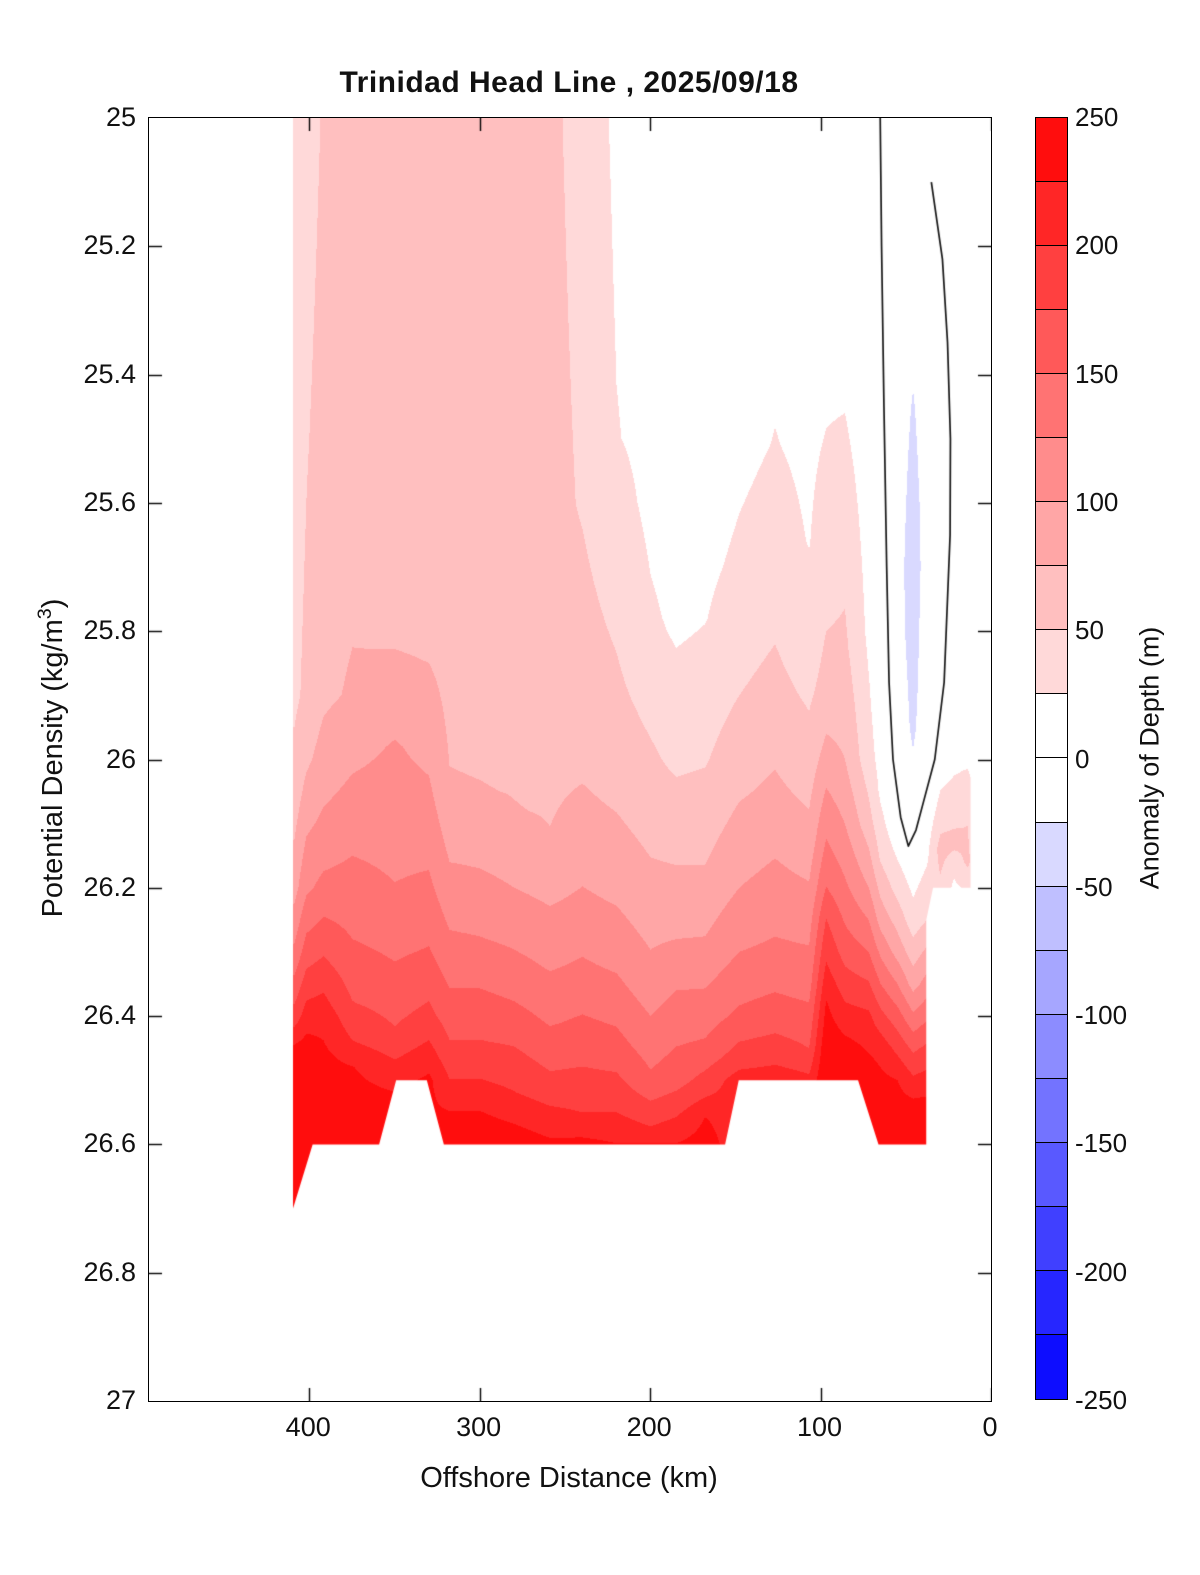 The width and height of the screenshot is (1200, 1575). I want to click on colorbar-tick-label: 200, so click(1097, 245).